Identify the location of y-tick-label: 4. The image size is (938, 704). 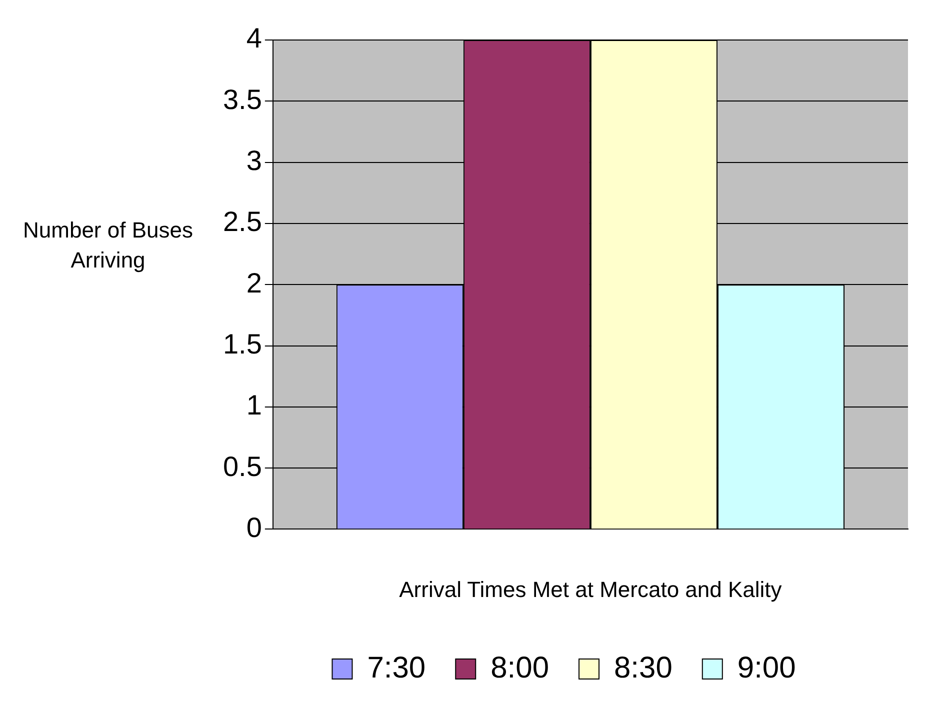
(254, 38).